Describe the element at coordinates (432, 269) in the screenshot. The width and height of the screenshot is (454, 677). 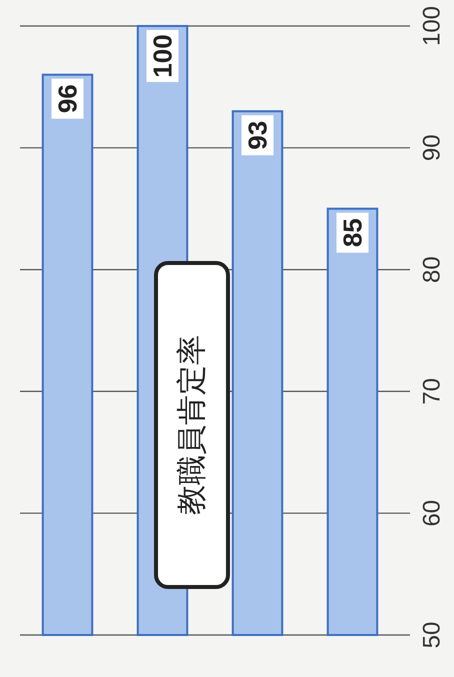
I see `y-tick-label: 80` at that location.